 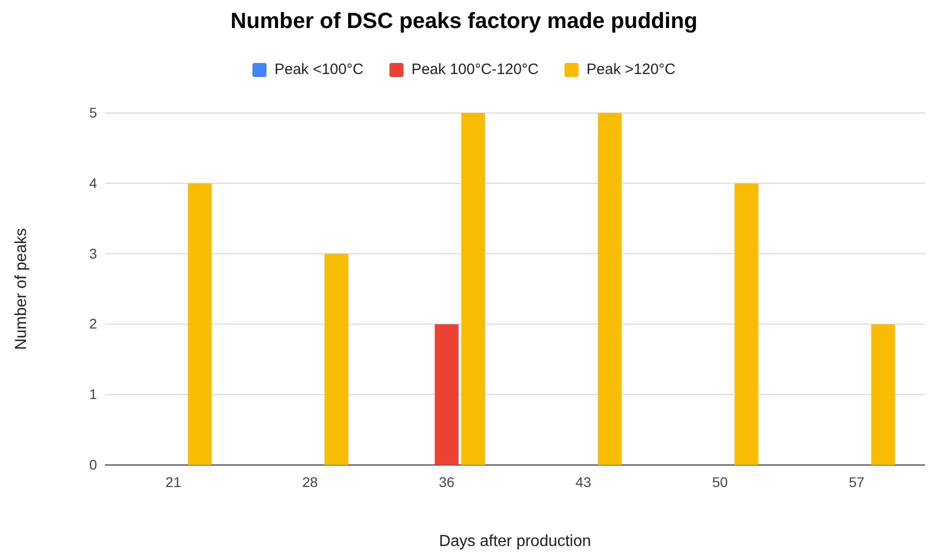 What do you see at coordinates (21, 289) in the screenshot?
I see `y-axis-title: Number of peaks` at bounding box center [21, 289].